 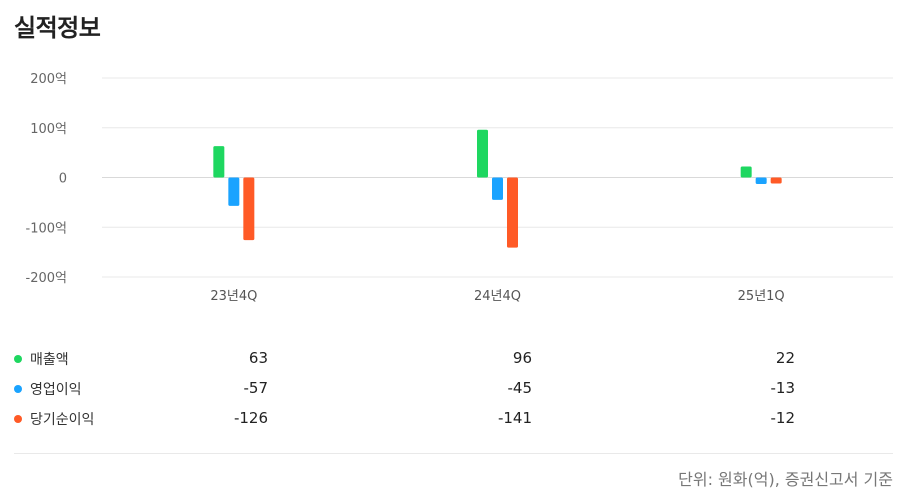 What do you see at coordinates (62, 420) in the screenshot?
I see `row-label: 당기순이익` at bounding box center [62, 420].